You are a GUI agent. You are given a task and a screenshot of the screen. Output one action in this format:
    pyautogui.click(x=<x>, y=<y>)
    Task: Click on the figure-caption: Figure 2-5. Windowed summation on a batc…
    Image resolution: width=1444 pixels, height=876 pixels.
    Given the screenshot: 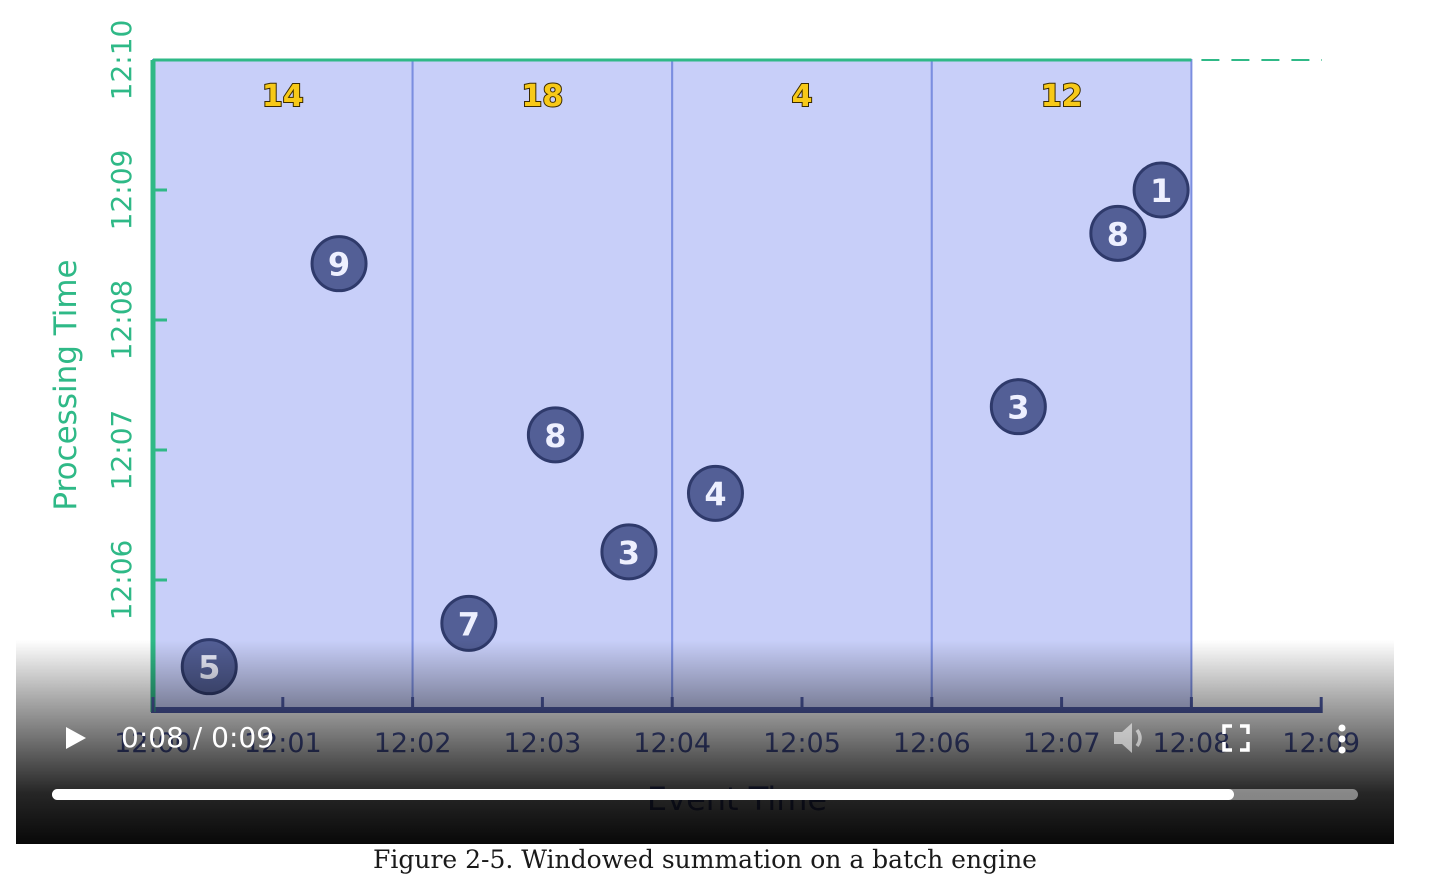 What is the action you would take?
    pyautogui.click(x=705, y=859)
    